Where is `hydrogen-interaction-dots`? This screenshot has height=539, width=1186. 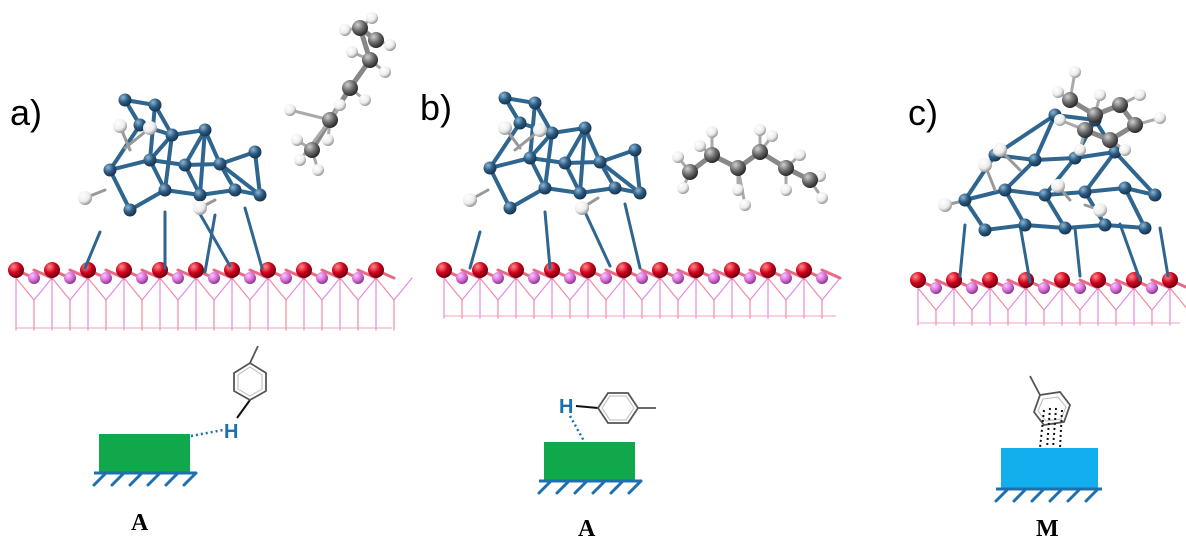 hydrogen-interaction-dots is located at coordinates (577, 428).